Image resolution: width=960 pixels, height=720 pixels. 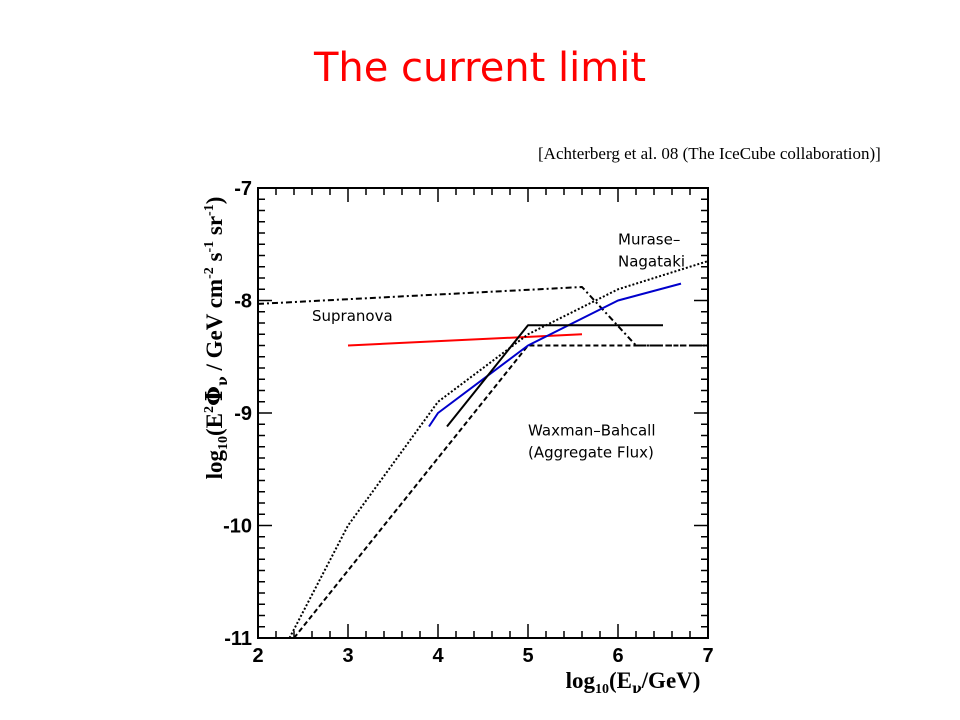 I want to click on y-tick-label: -9, so click(x=243, y=414).